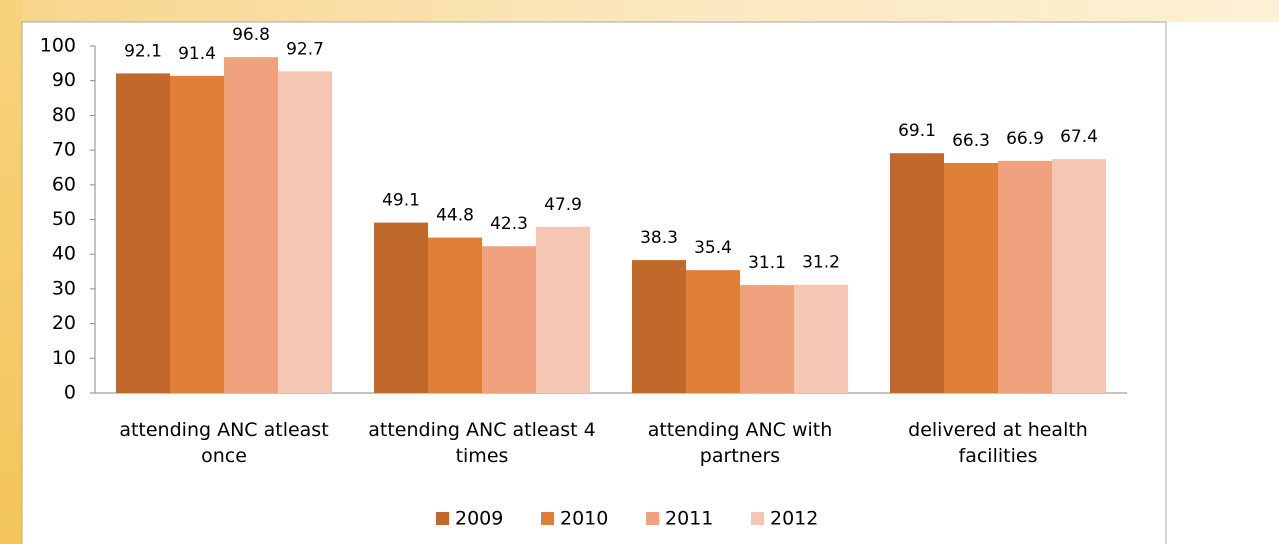 This screenshot has width=1279, height=544. What do you see at coordinates (305, 49) in the screenshot?
I see `data-label: 92.7` at bounding box center [305, 49].